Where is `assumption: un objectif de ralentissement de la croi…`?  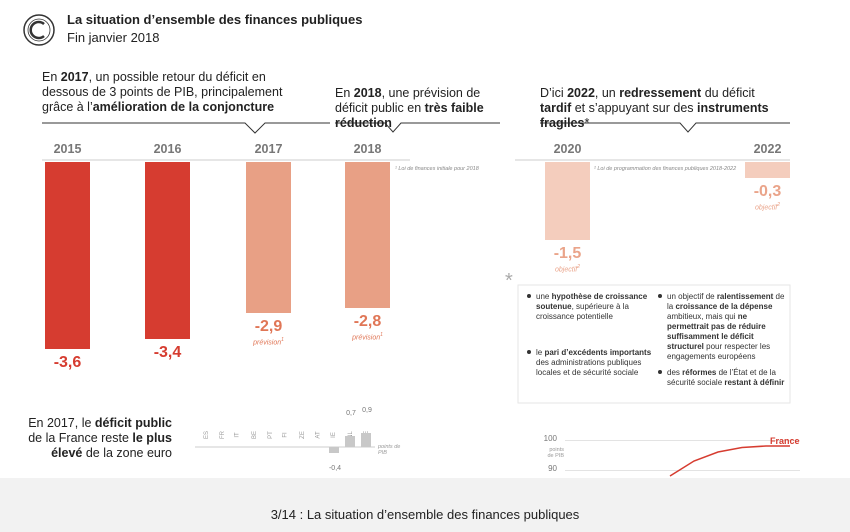
assumption: un objectif de ralentissement de la croi… is located at coordinates (726, 327).